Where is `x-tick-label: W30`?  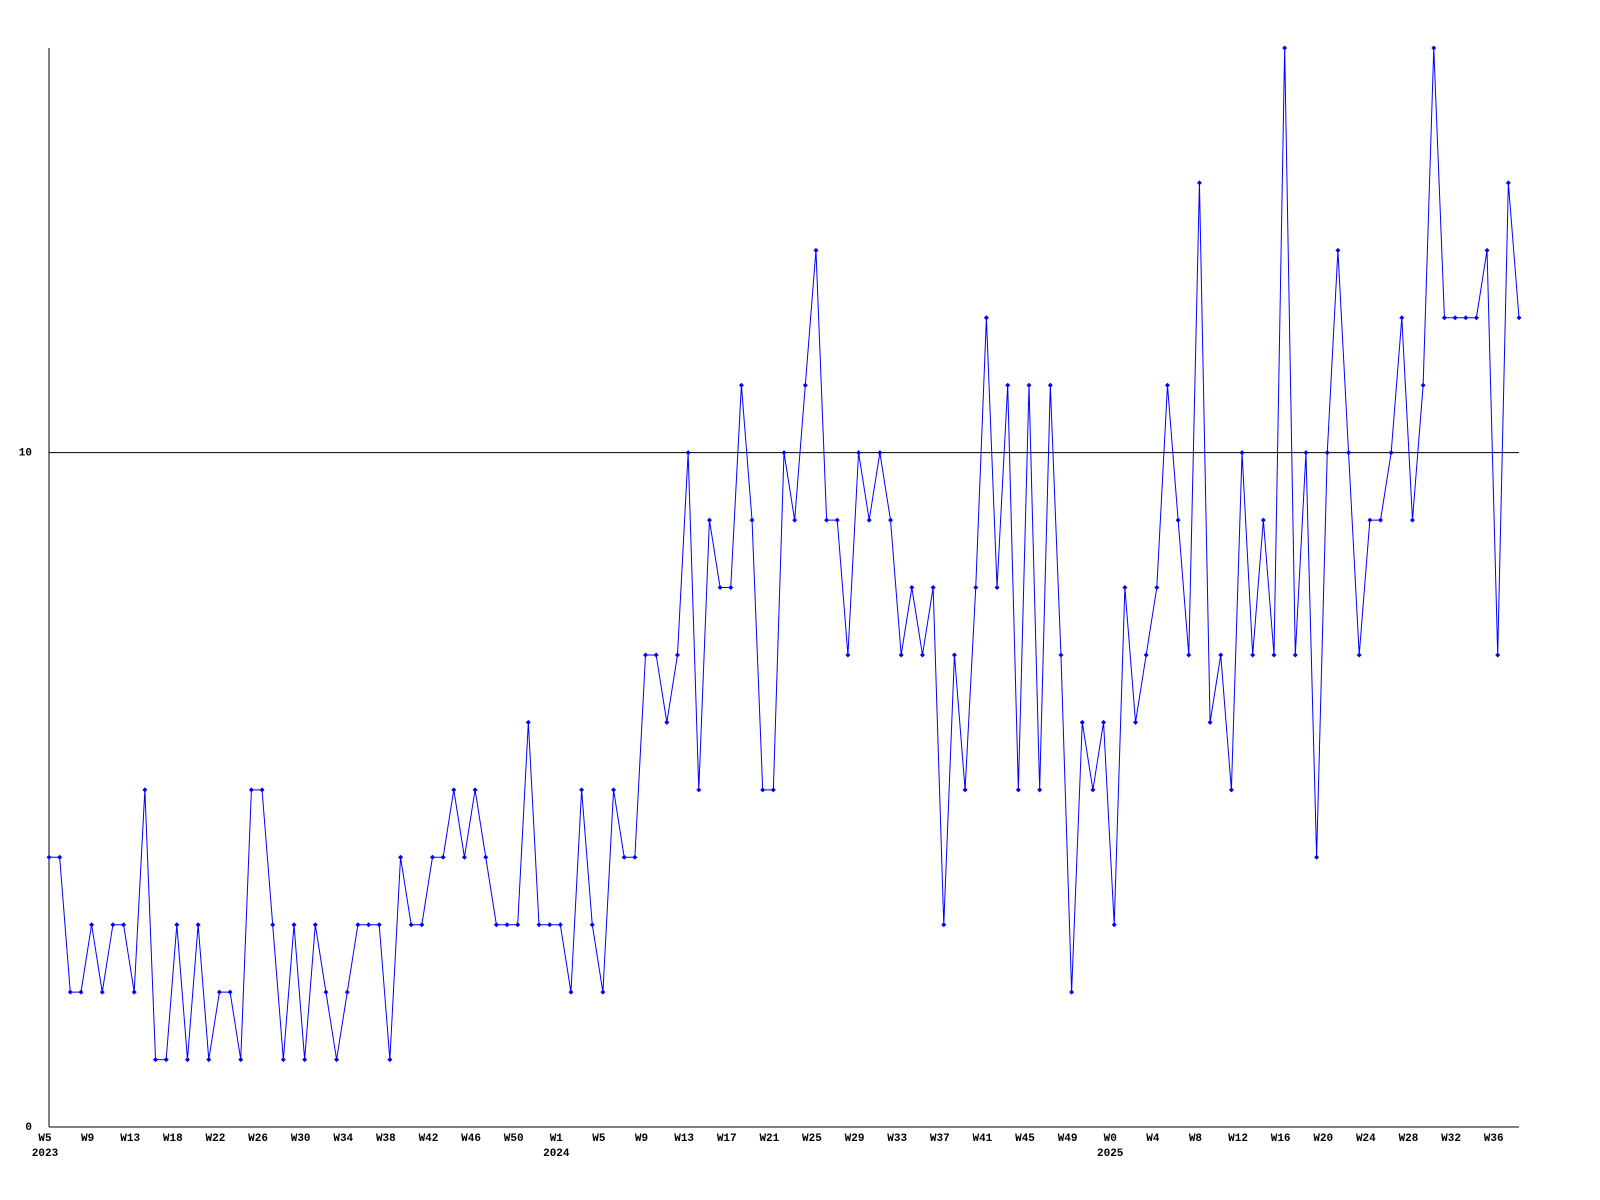 x-tick-label: W30 is located at coordinates (301, 1139).